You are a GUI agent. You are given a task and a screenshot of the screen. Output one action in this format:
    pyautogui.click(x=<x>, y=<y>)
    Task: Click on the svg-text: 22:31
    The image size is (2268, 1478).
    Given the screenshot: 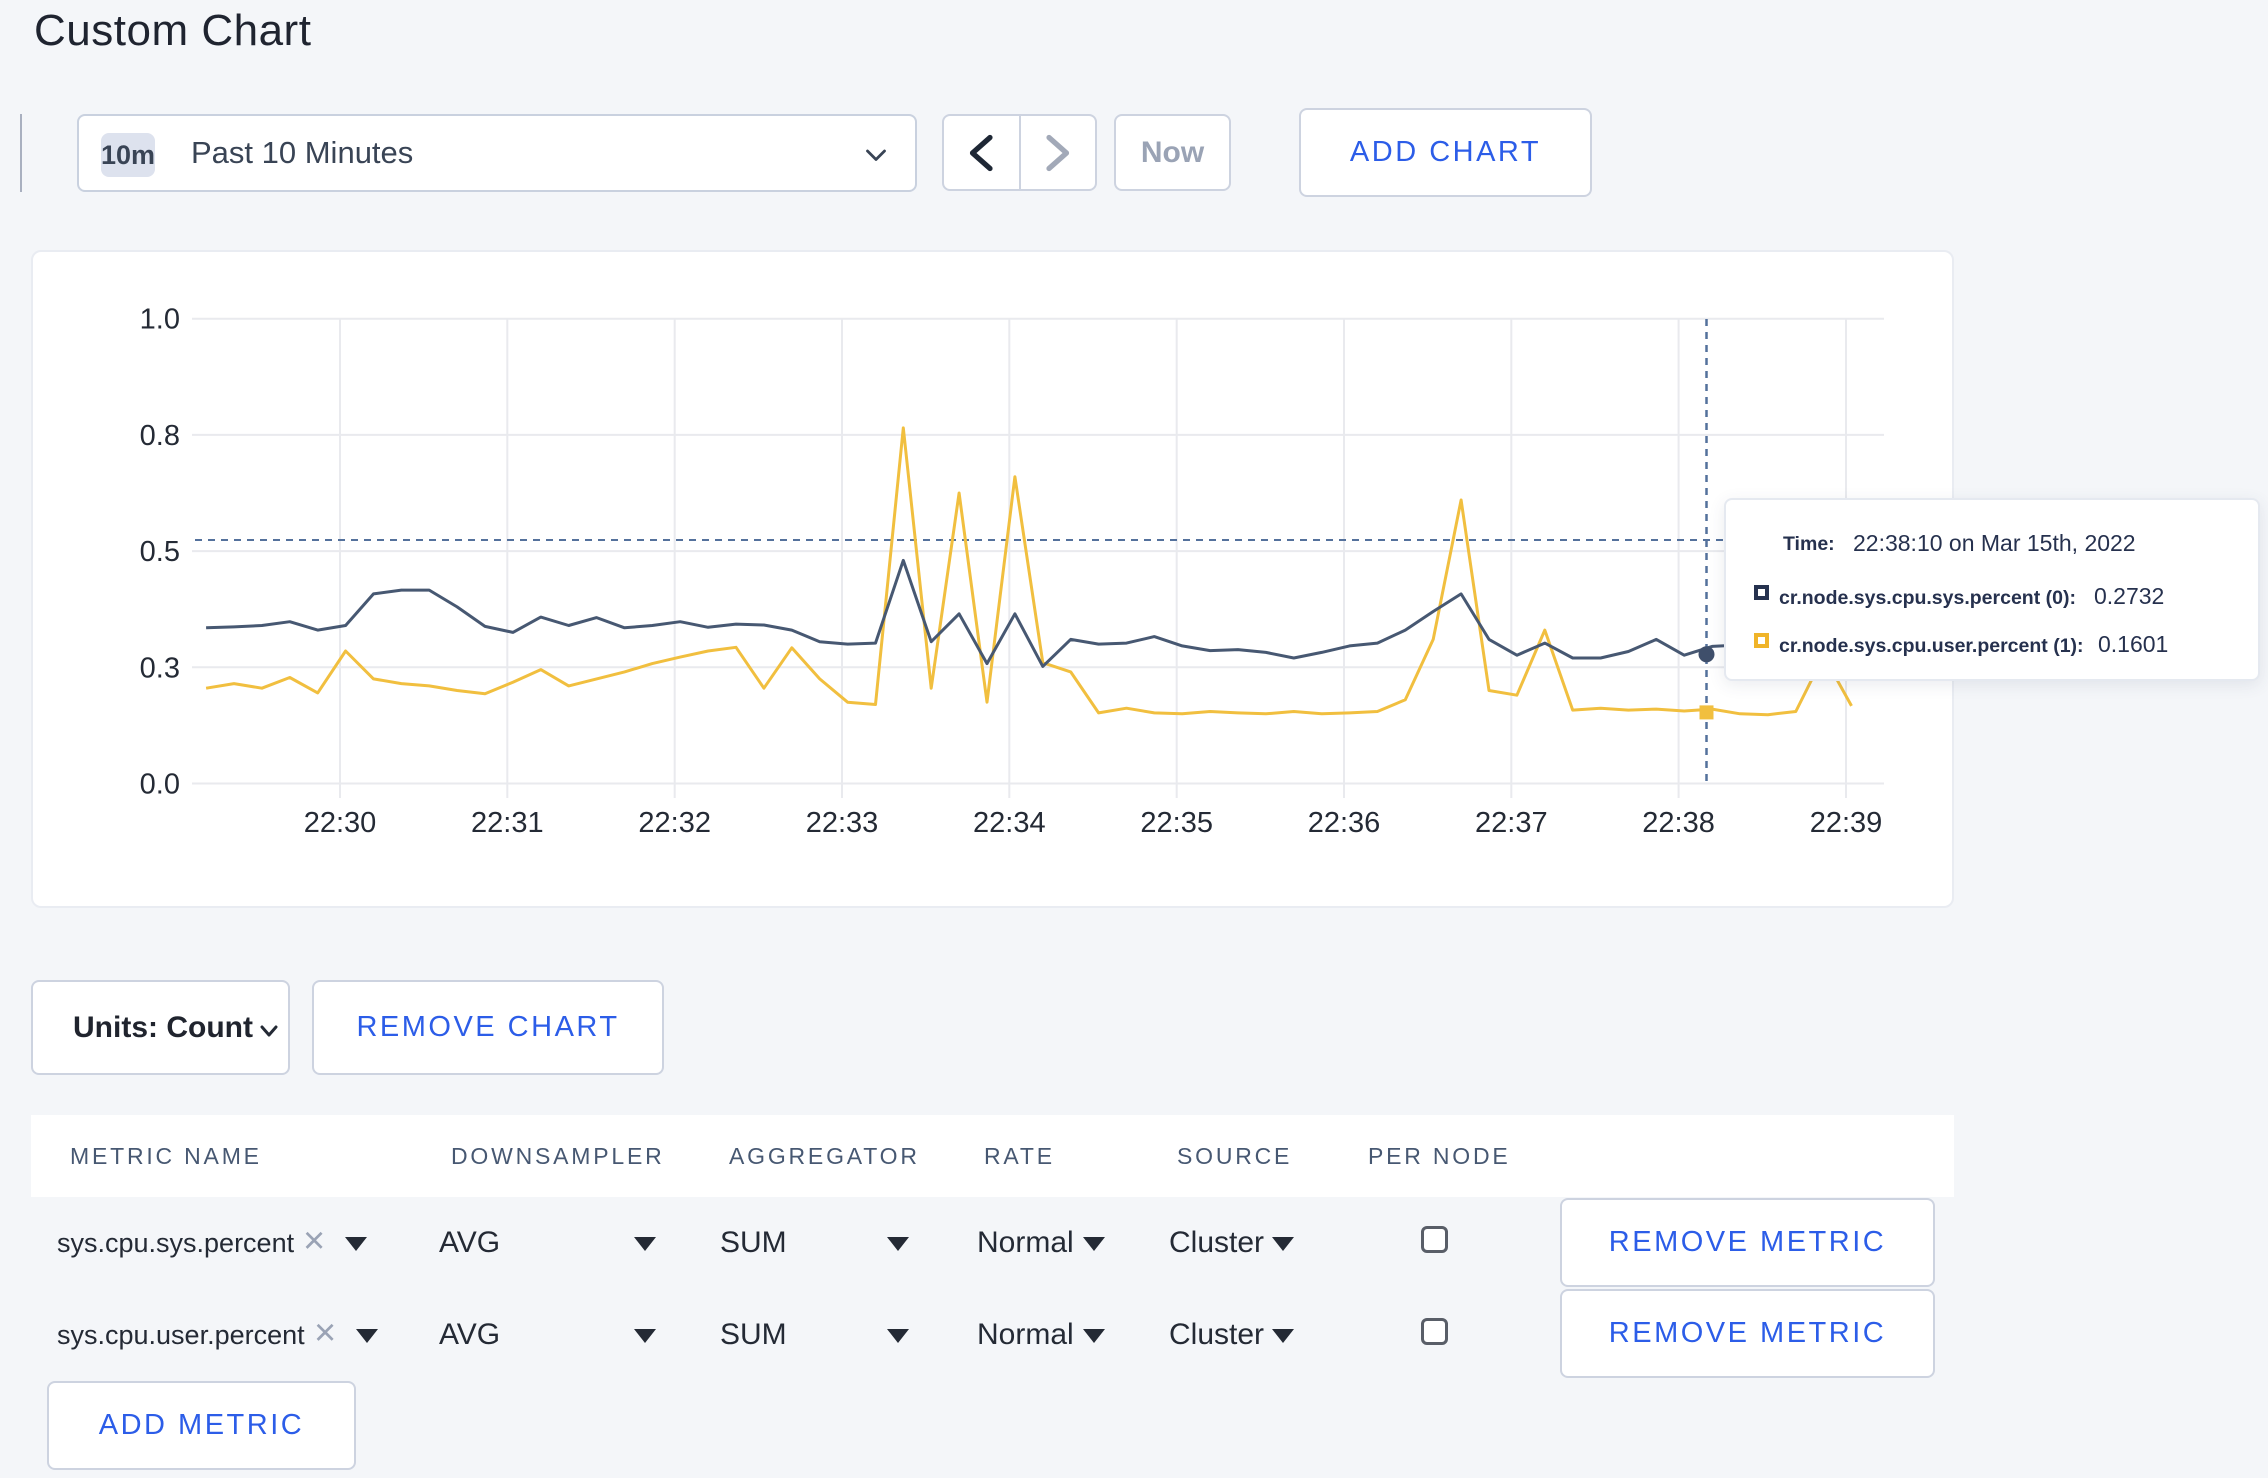 What is the action you would take?
    pyautogui.click(x=507, y=823)
    